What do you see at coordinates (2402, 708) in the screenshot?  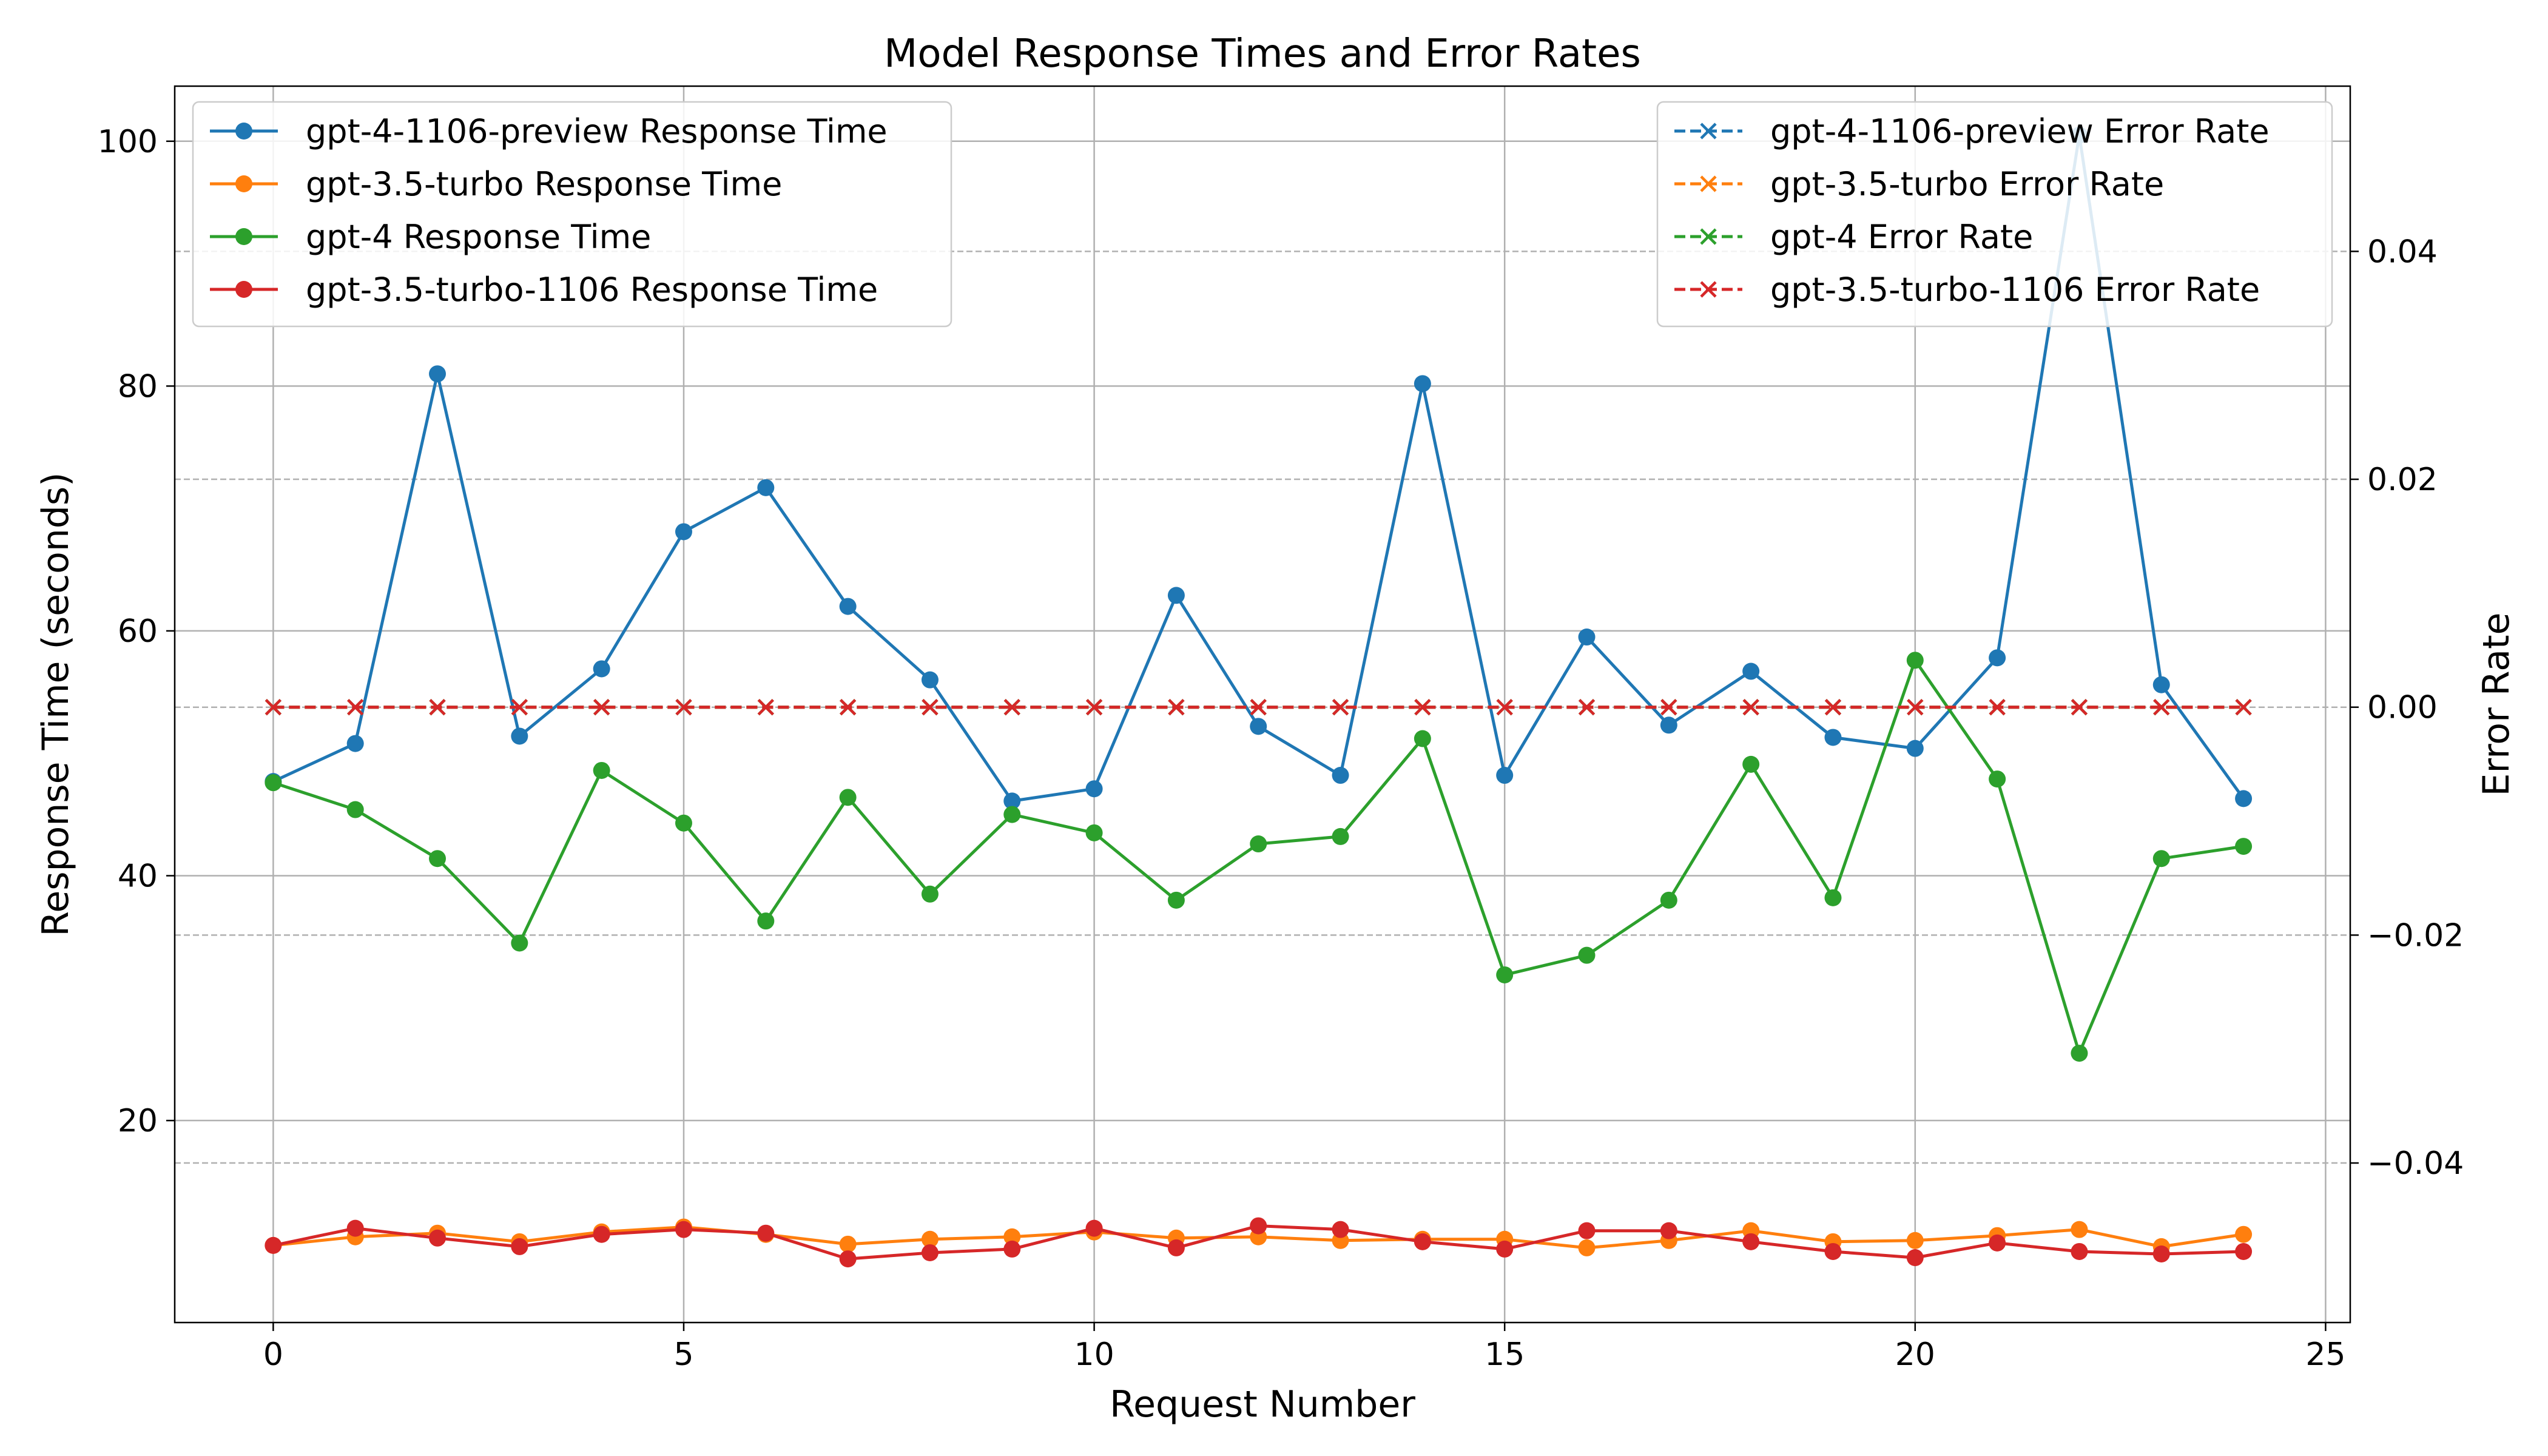 I see `y2-tick-label: 0.00` at bounding box center [2402, 708].